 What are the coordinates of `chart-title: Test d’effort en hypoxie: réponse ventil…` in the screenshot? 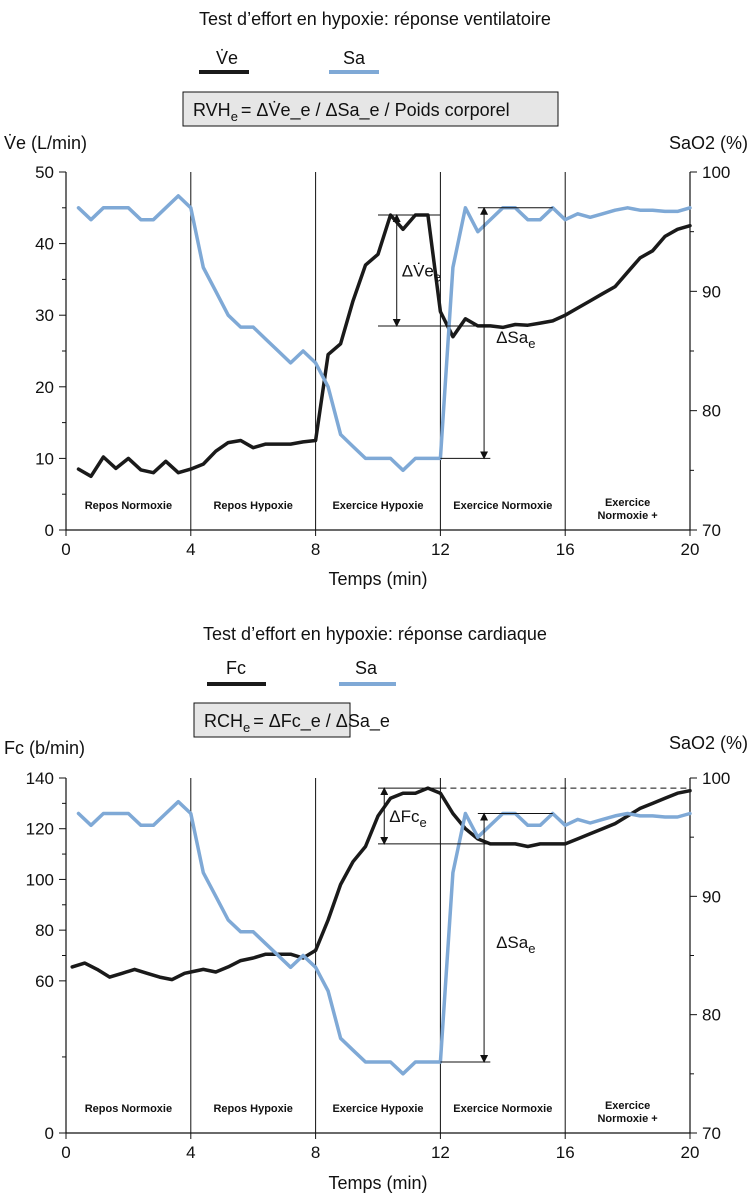 It's located at (375, 19).